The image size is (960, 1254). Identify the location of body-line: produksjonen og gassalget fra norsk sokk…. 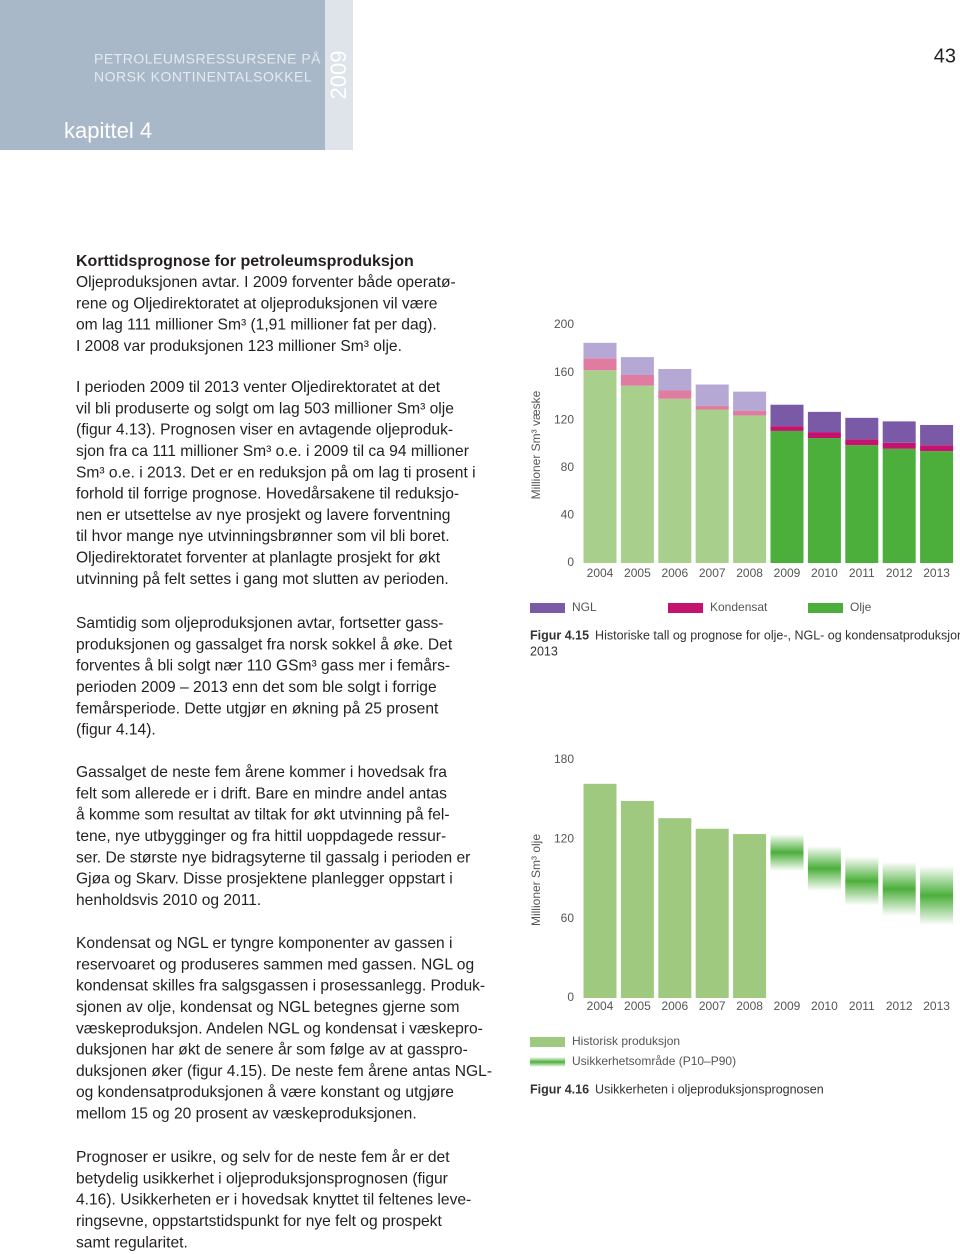
(264, 644).